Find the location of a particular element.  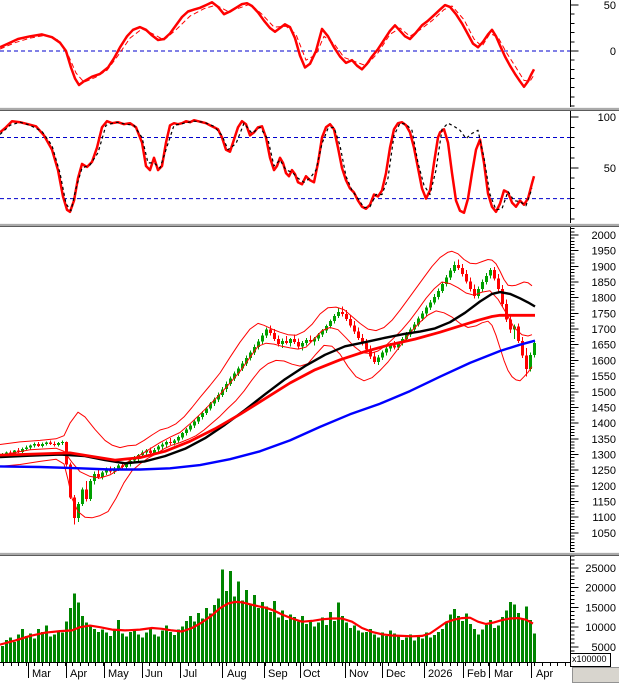

y-tick-label: 1300 is located at coordinates (604, 456).